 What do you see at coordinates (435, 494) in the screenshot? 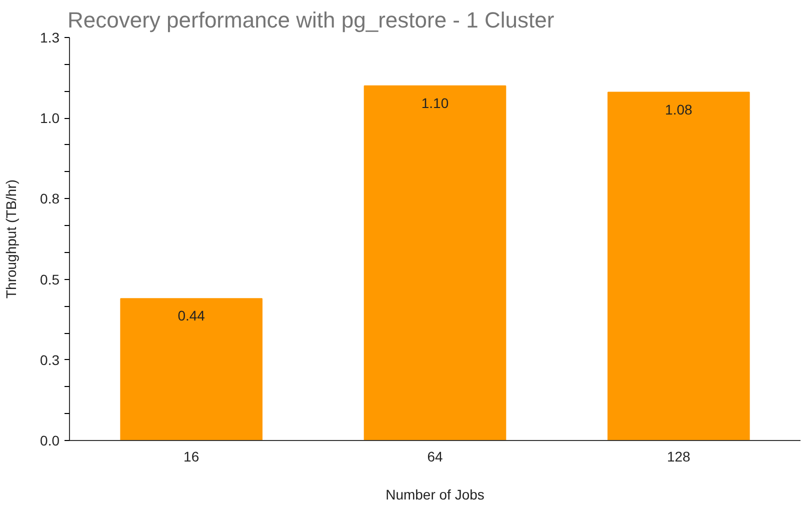
I see `x-axis-title: Number of Jobs` at bounding box center [435, 494].